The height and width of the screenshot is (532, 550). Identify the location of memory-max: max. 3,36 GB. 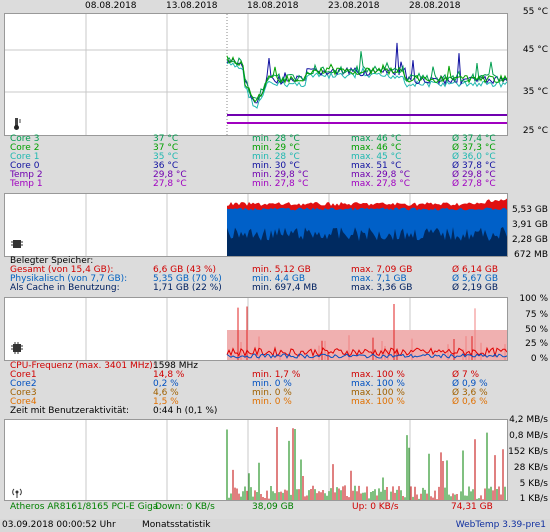
(382, 288).